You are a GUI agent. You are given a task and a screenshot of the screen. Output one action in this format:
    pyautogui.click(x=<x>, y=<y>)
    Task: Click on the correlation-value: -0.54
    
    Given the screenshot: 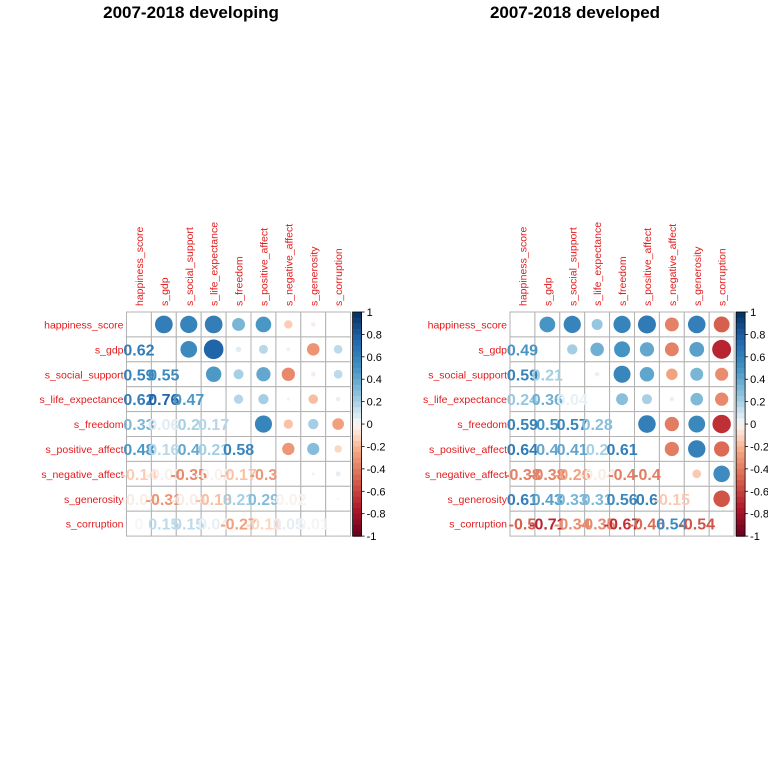 What is the action you would take?
    pyautogui.click(x=697, y=525)
    